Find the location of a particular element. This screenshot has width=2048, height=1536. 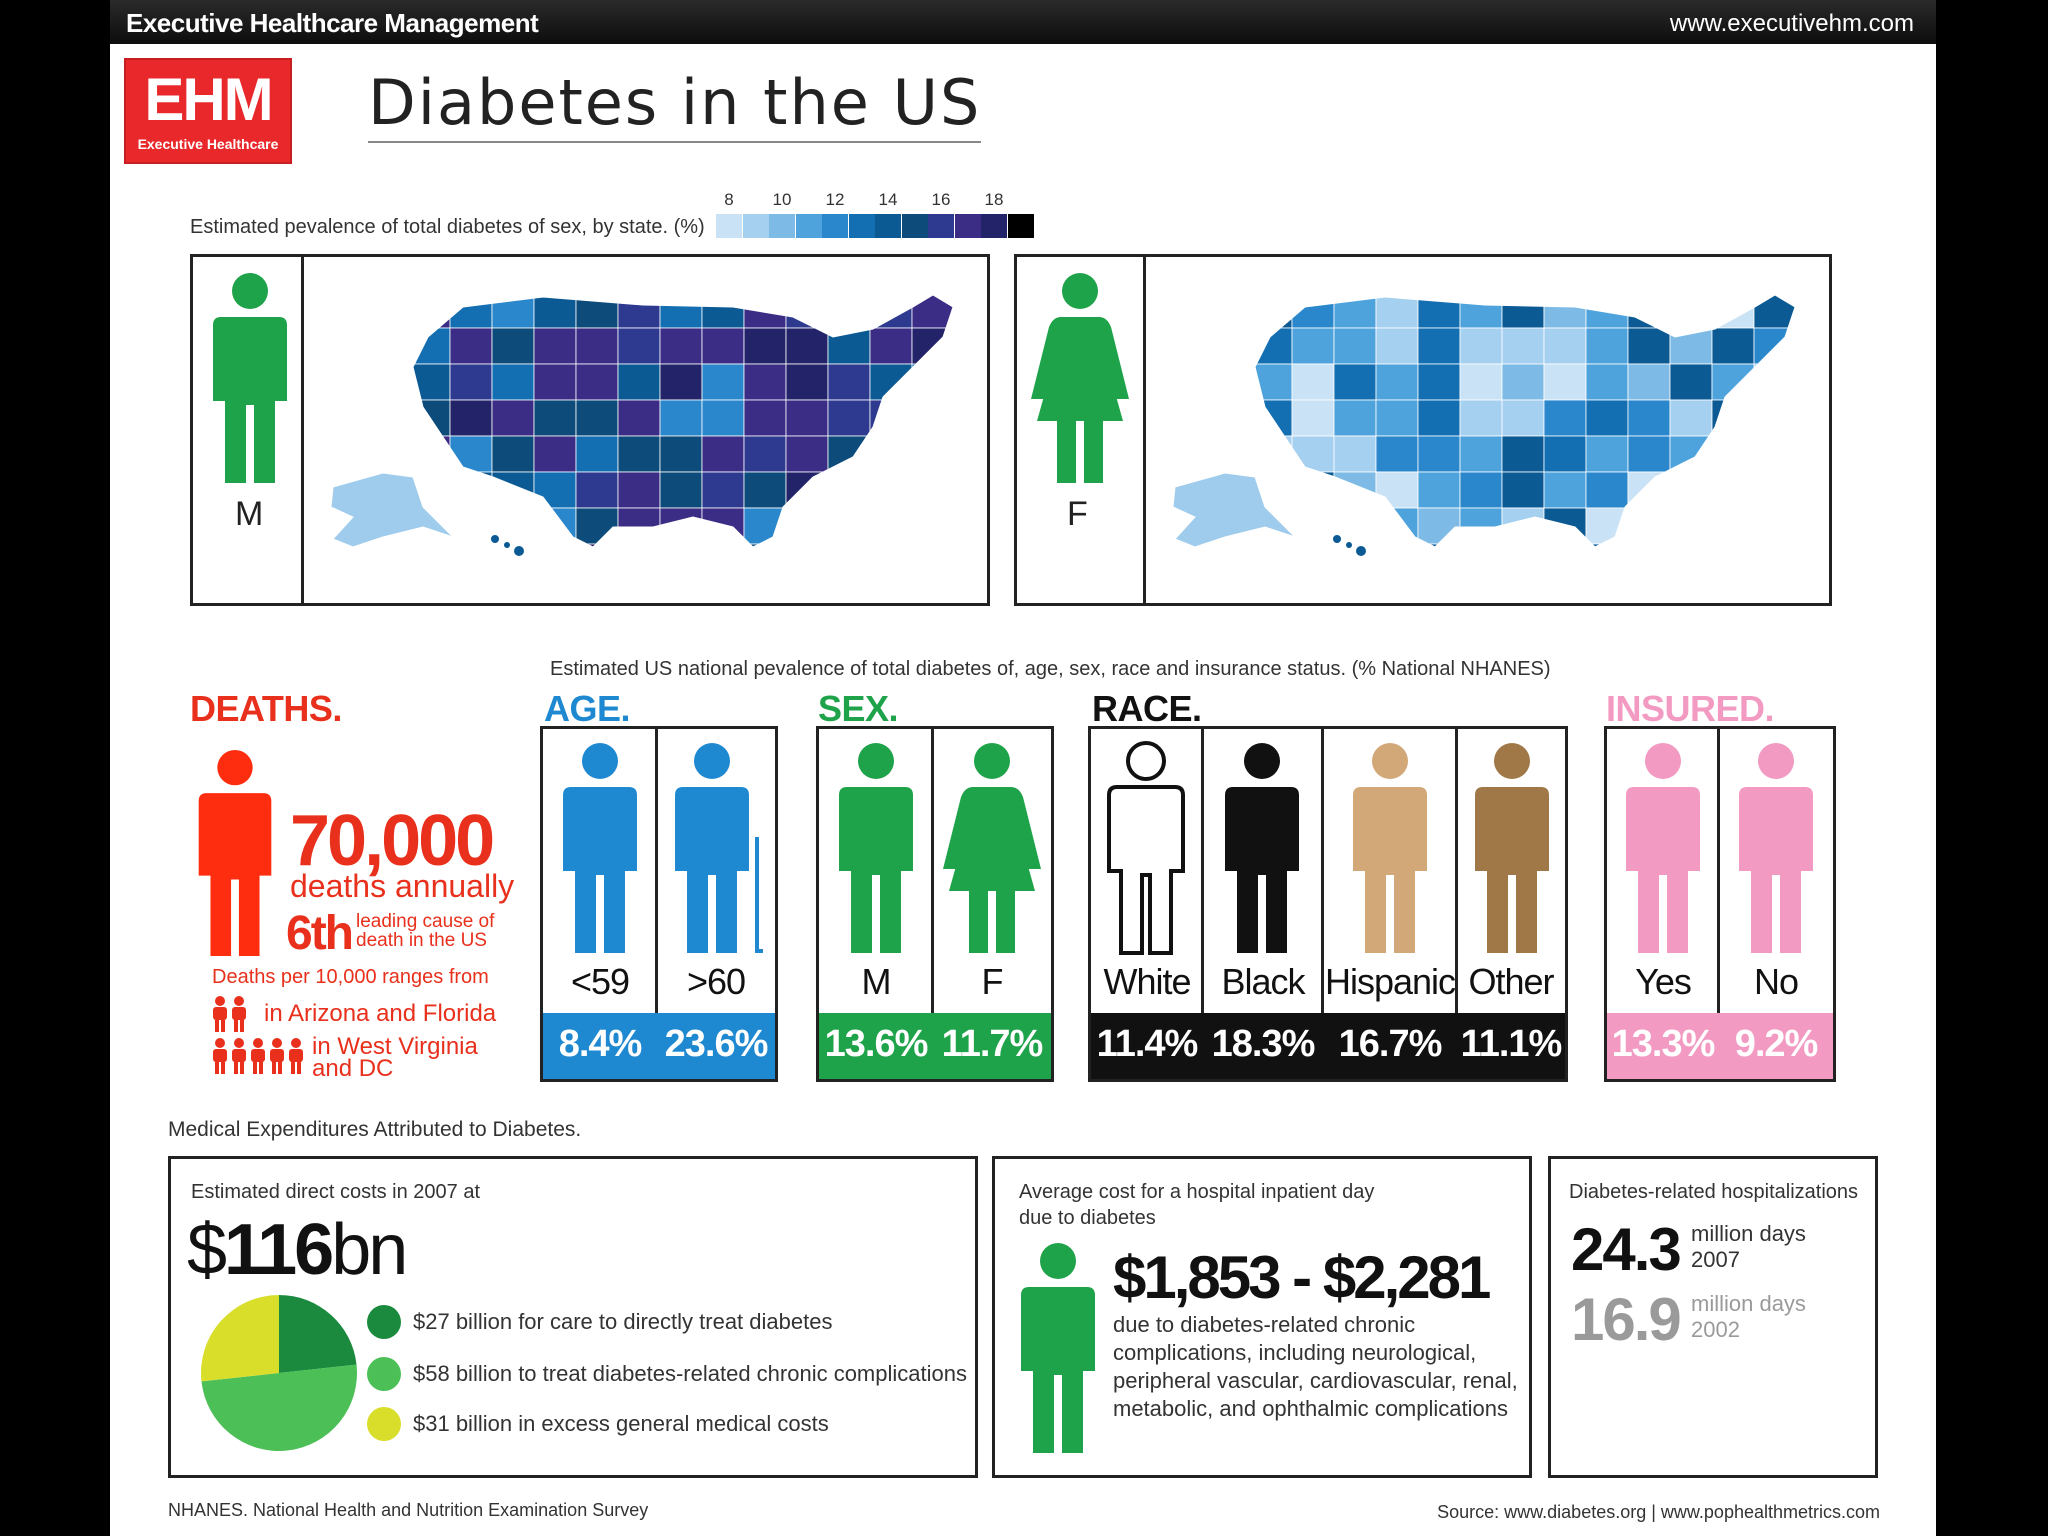

female-map-panel: F is located at coordinates (1423, 430).